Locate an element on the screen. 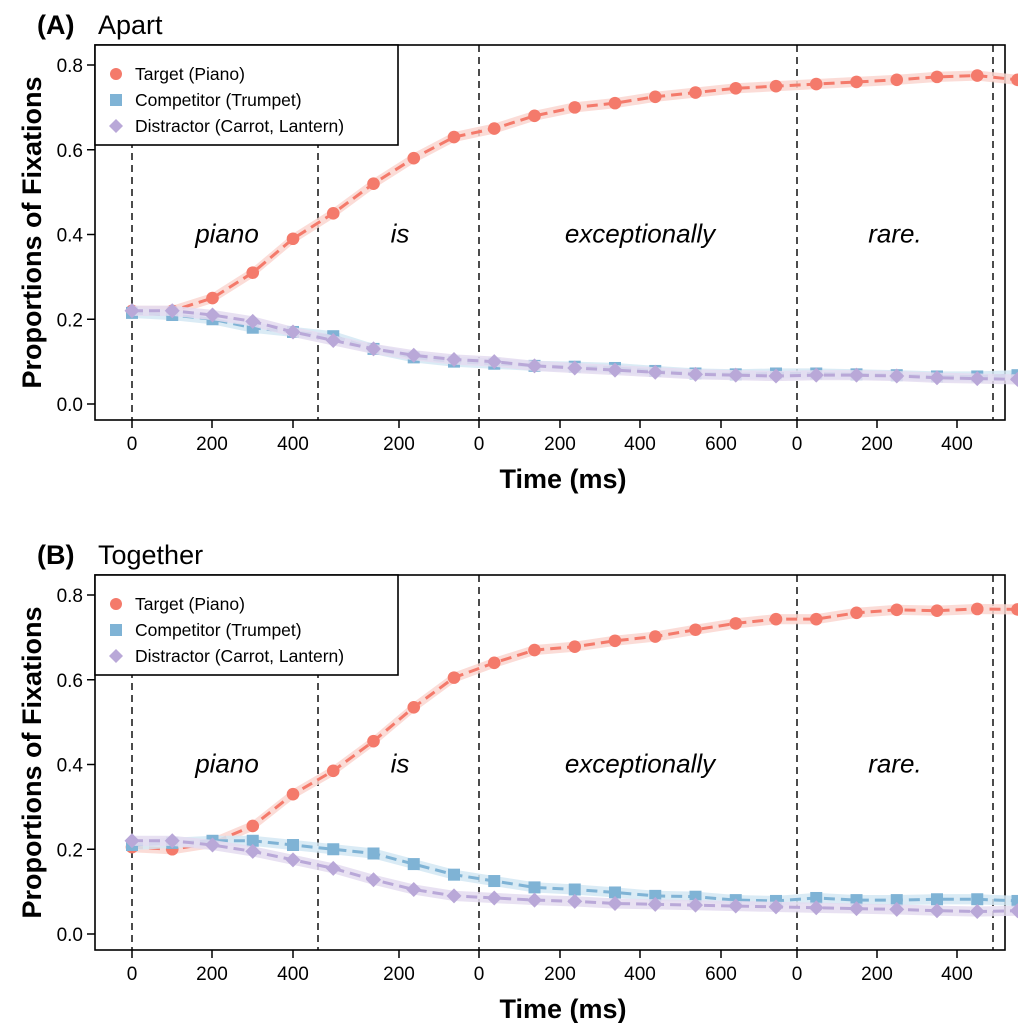 This screenshot has width=1018, height=1023. panel-title: Together is located at coordinates (150, 555).